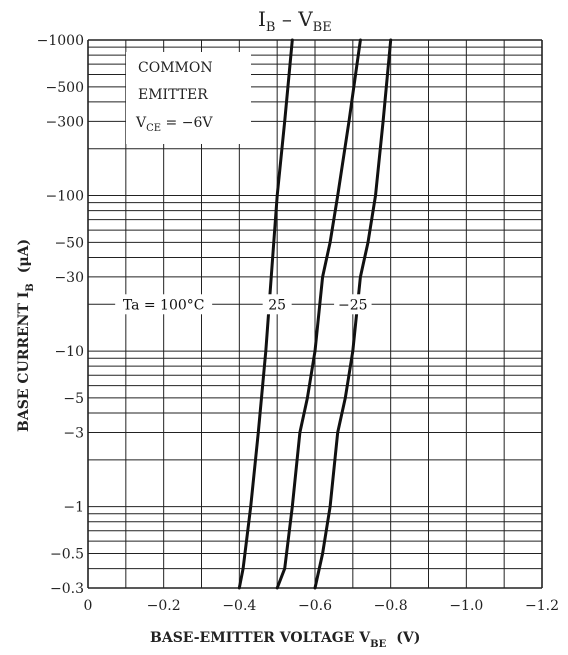  I want to click on curve-label: Ta = 100°C, so click(164, 305).